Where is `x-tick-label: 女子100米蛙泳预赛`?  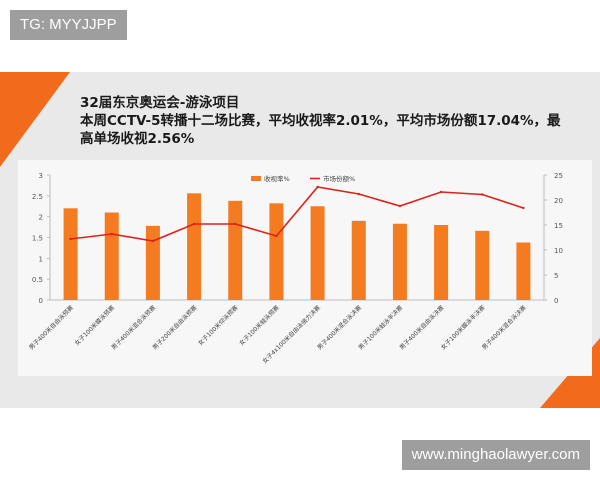 x-tick-label: 女子100米蛙泳预赛 is located at coordinates (258, 325).